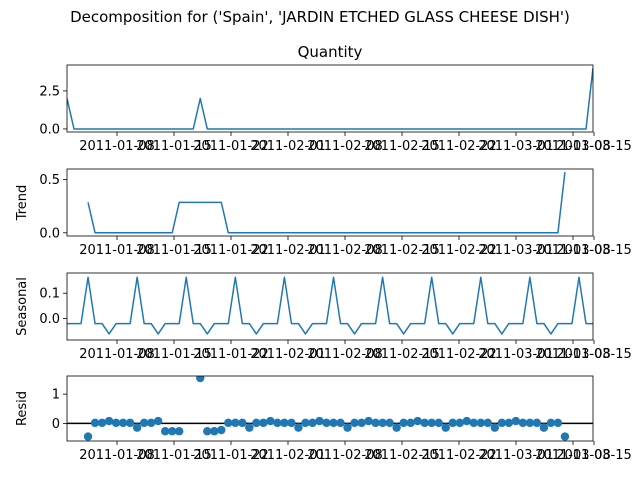  I want to click on ylabel-seasonal: Seasonal, so click(22, 306).